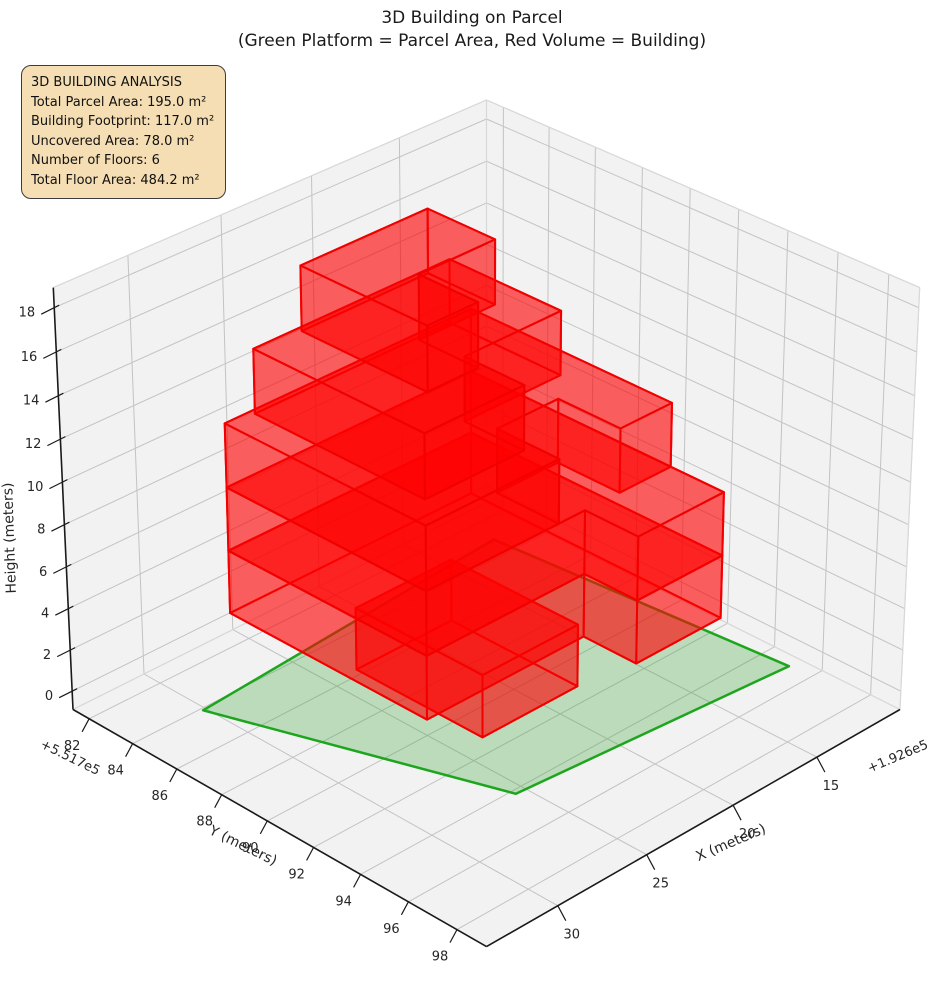  What do you see at coordinates (95, 160) in the screenshot?
I see `info-box-line: Number of Floors: 6` at bounding box center [95, 160].